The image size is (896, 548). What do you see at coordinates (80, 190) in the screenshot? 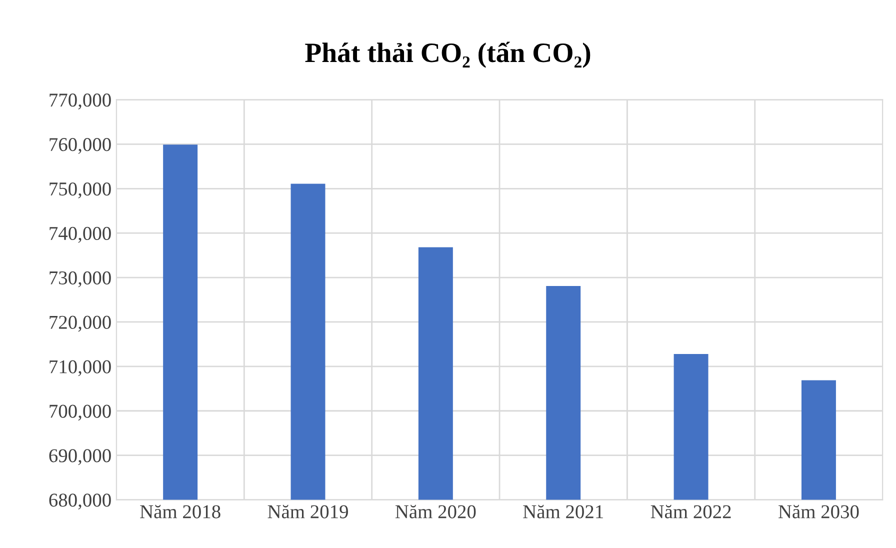
I see `y-tick-label: 750,000` at bounding box center [80, 190].